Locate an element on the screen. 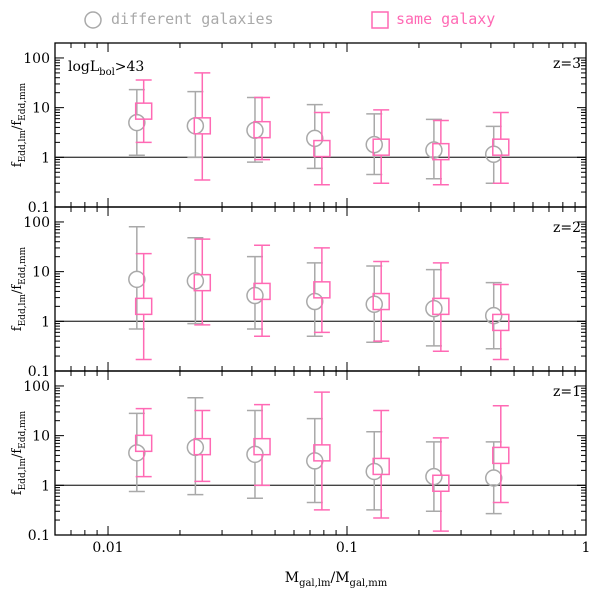 The width and height of the screenshot is (599, 590). luminosity-cut-annotation: logLbol>43 is located at coordinates (106, 68).